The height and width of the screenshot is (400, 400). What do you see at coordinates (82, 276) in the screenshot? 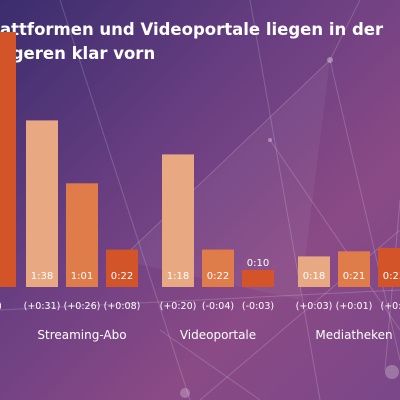
I see `bar-value-label: 1:01` at bounding box center [82, 276].